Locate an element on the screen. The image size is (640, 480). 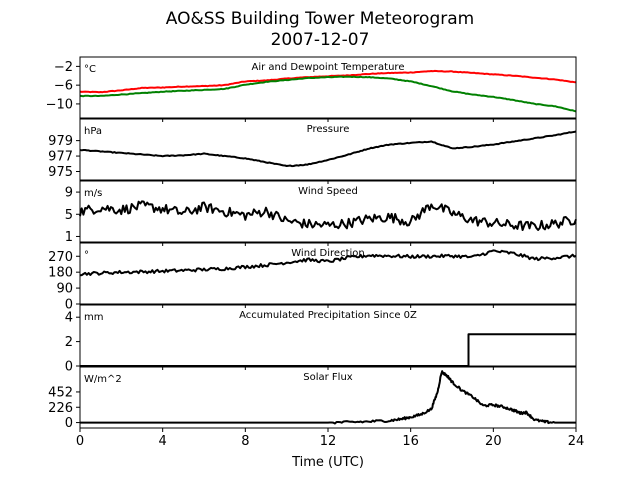
precipitation-panel-title: Accumulated Precipitation Since 0Z is located at coordinates (328, 315).